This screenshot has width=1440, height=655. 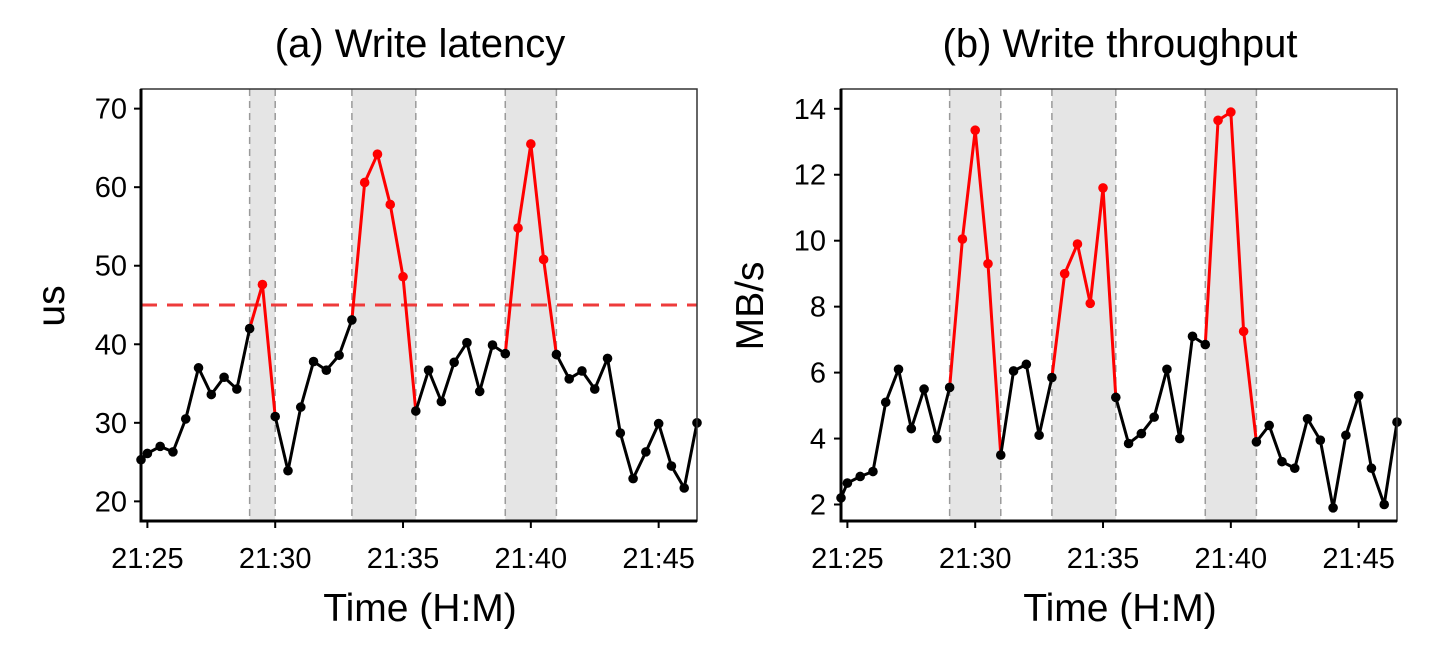 I want to click on y-tick-label: 20, so click(x=111, y=502).